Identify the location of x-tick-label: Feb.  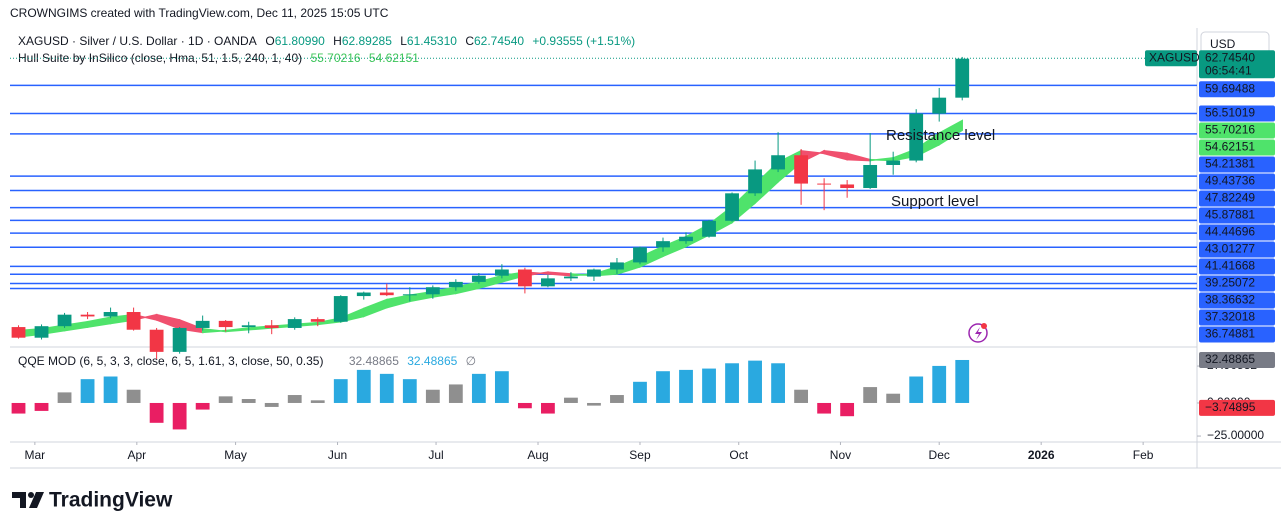
(1143, 455).